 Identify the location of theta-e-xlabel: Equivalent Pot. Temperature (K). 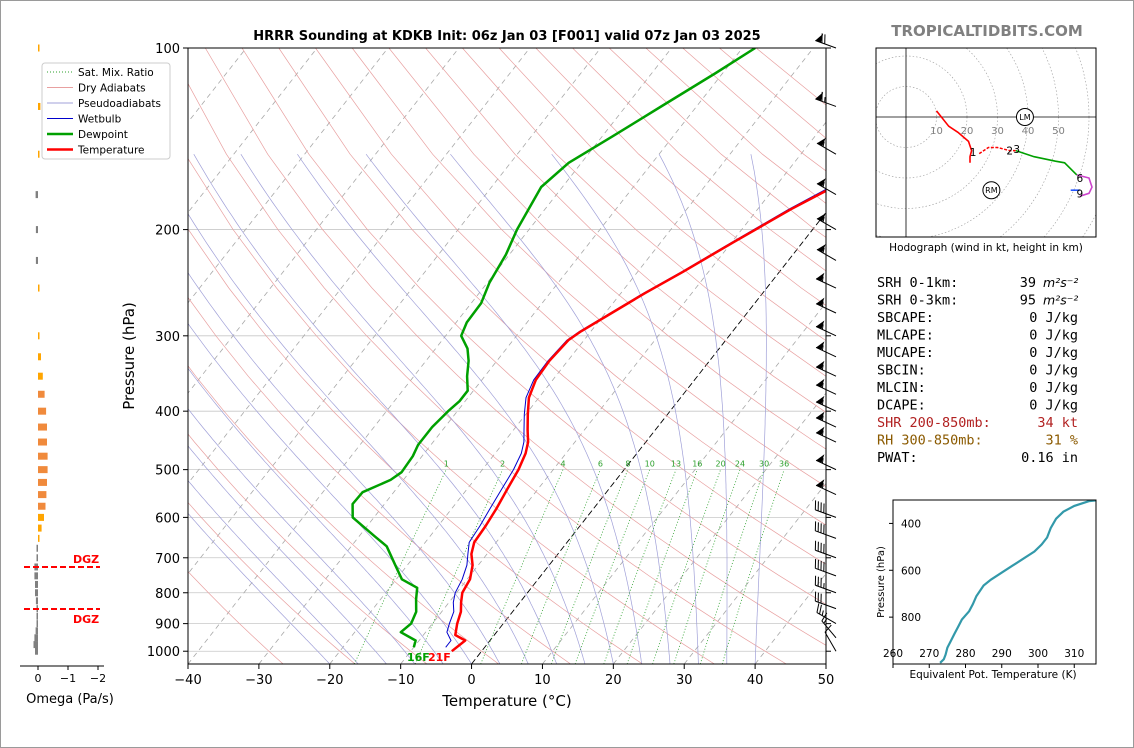
(992, 675).